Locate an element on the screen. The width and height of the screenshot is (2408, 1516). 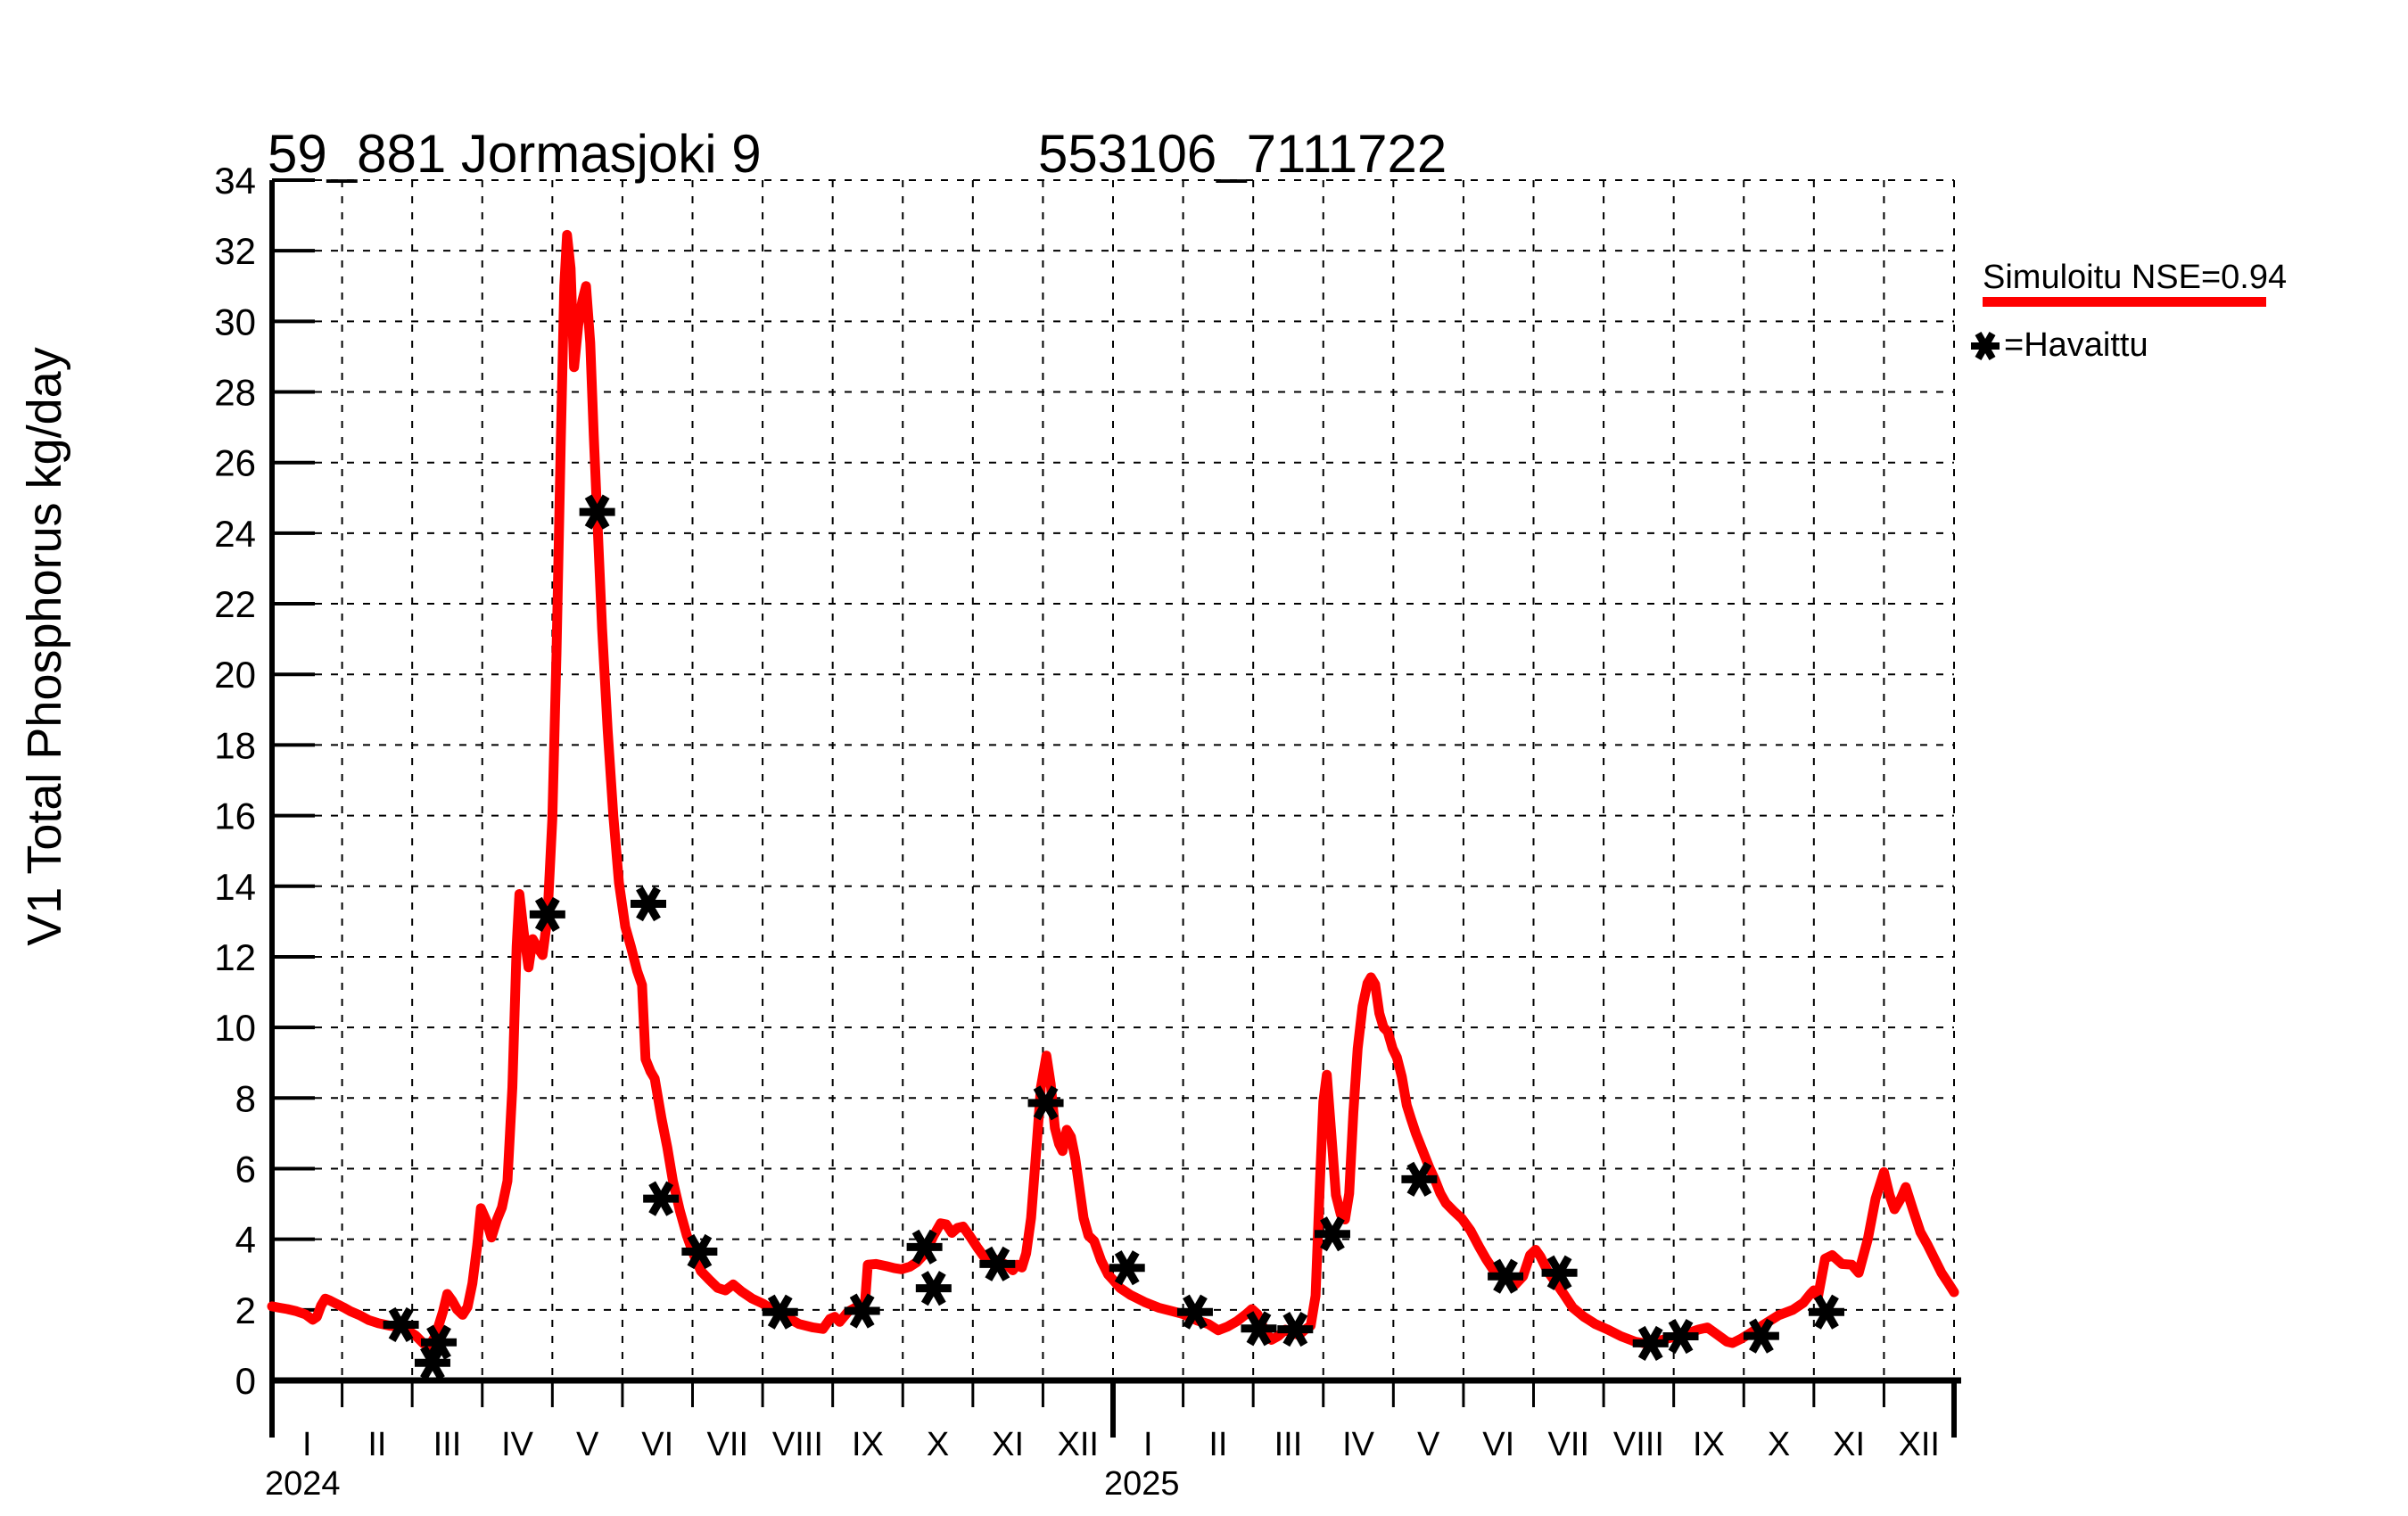
year-label: 2024 is located at coordinates (303, 1484).